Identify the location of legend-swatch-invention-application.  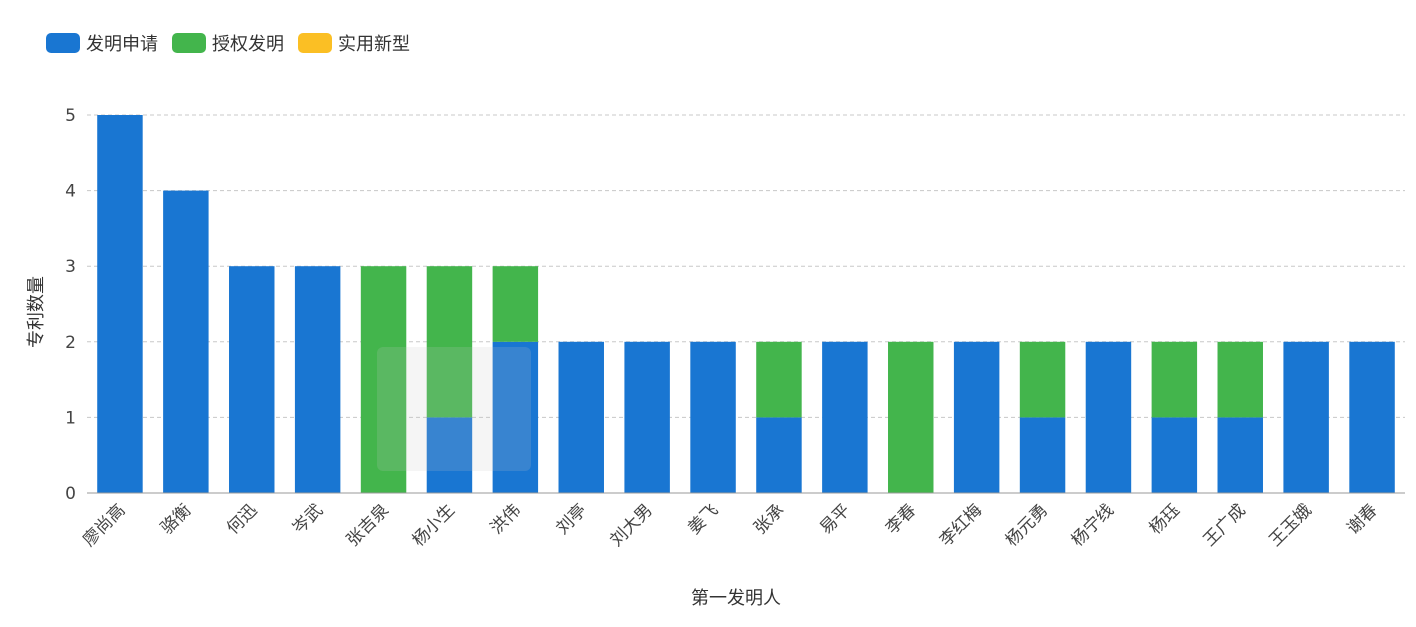
(63, 43).